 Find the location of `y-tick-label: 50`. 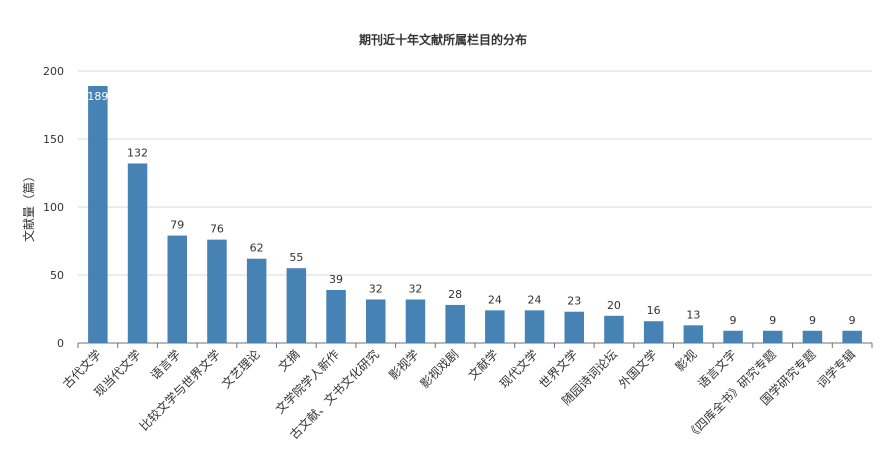

y-tick-label: 50 is located at coordinates (57, 275).